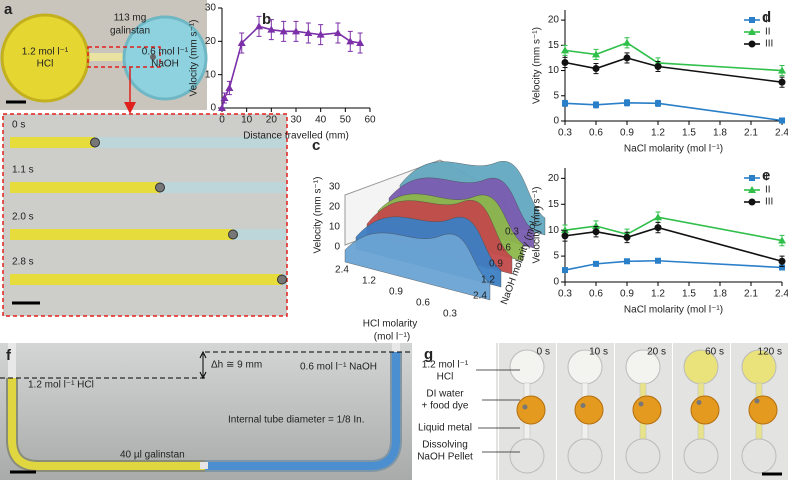  Describe the element at coordinates (658, 294) in the screenshot. I see `x-tick-label: 1.2` at that location.